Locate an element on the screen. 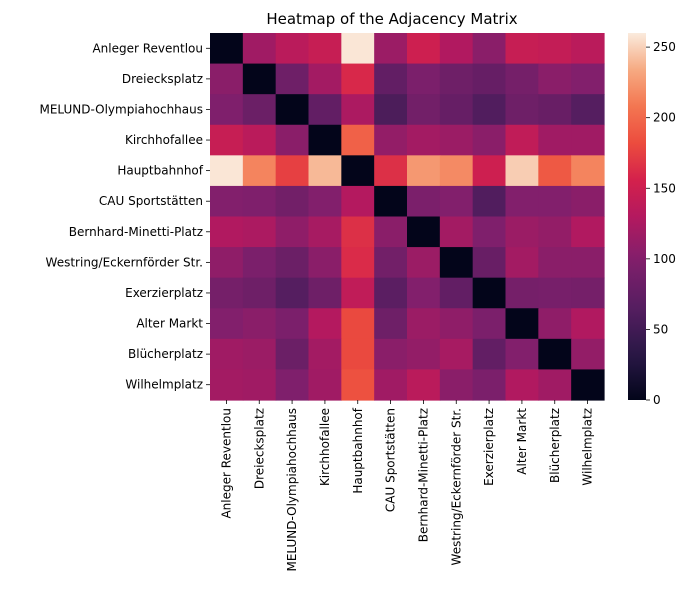  colorbar-tick-label-3: 150 is located at coordinates (664, 188).